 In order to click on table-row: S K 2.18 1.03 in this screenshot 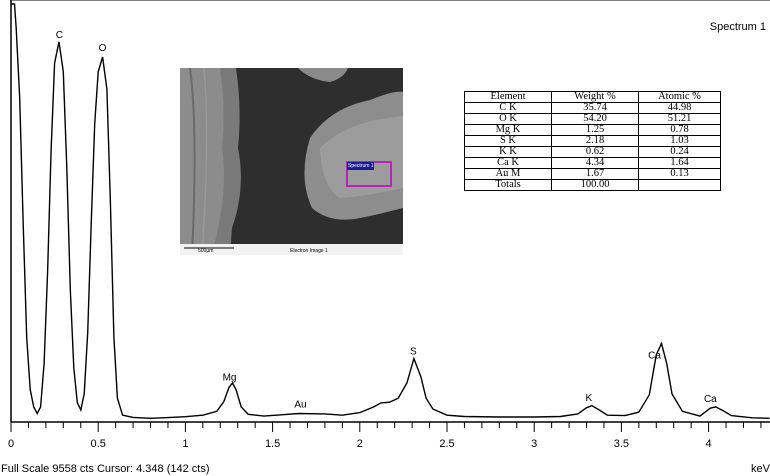, I will do `click(592, 141)`.